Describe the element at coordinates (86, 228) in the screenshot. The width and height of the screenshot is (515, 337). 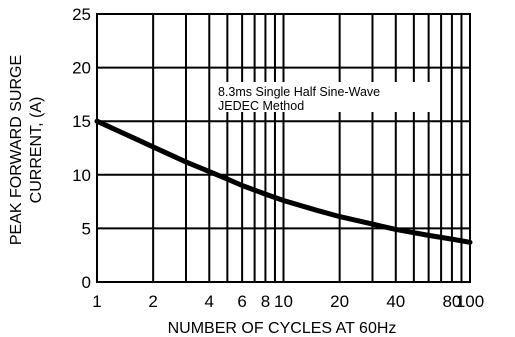
I see `y-tick-label-5: 5` at that location.